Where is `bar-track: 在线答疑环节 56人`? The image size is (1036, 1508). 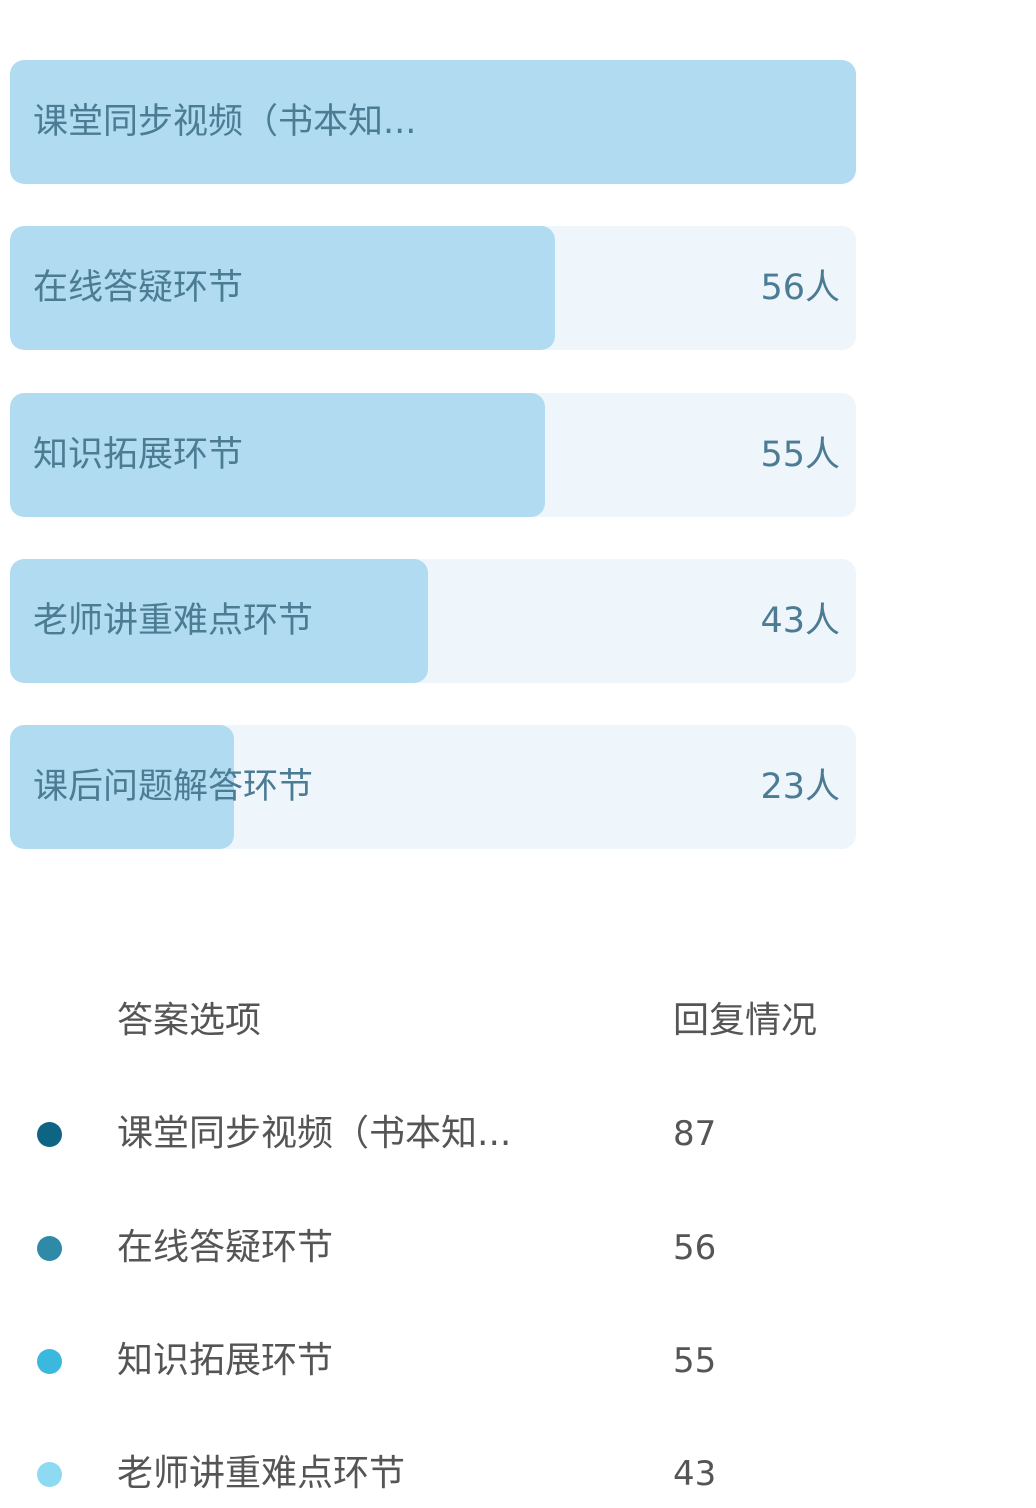 bar-track: 在线答疑环节 56人 is located at coordinates (433, 288).